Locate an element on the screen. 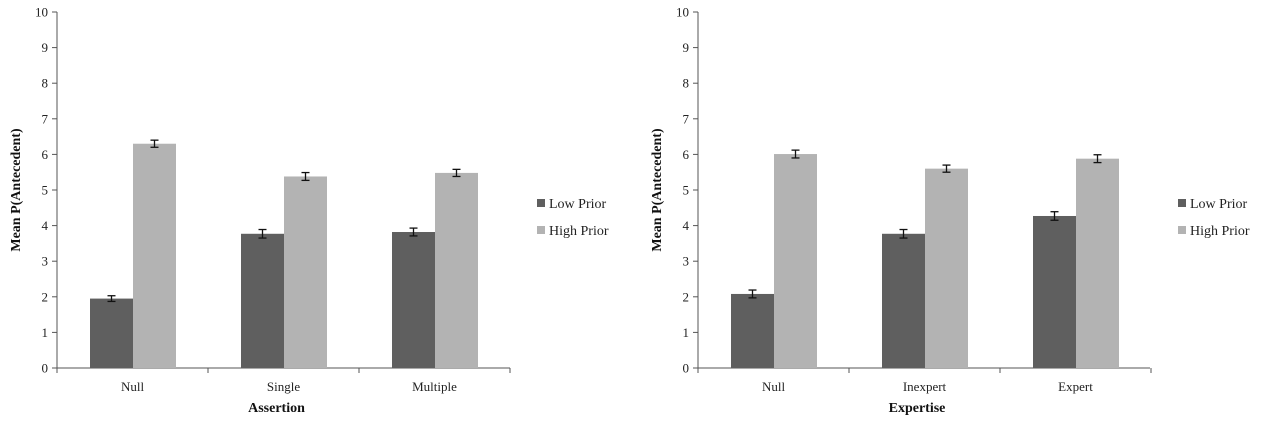 Image resolution: width=1266 pixels, height=423 pixels. chart1-y-tick-label: 1 is located at coordinates (45, 332).